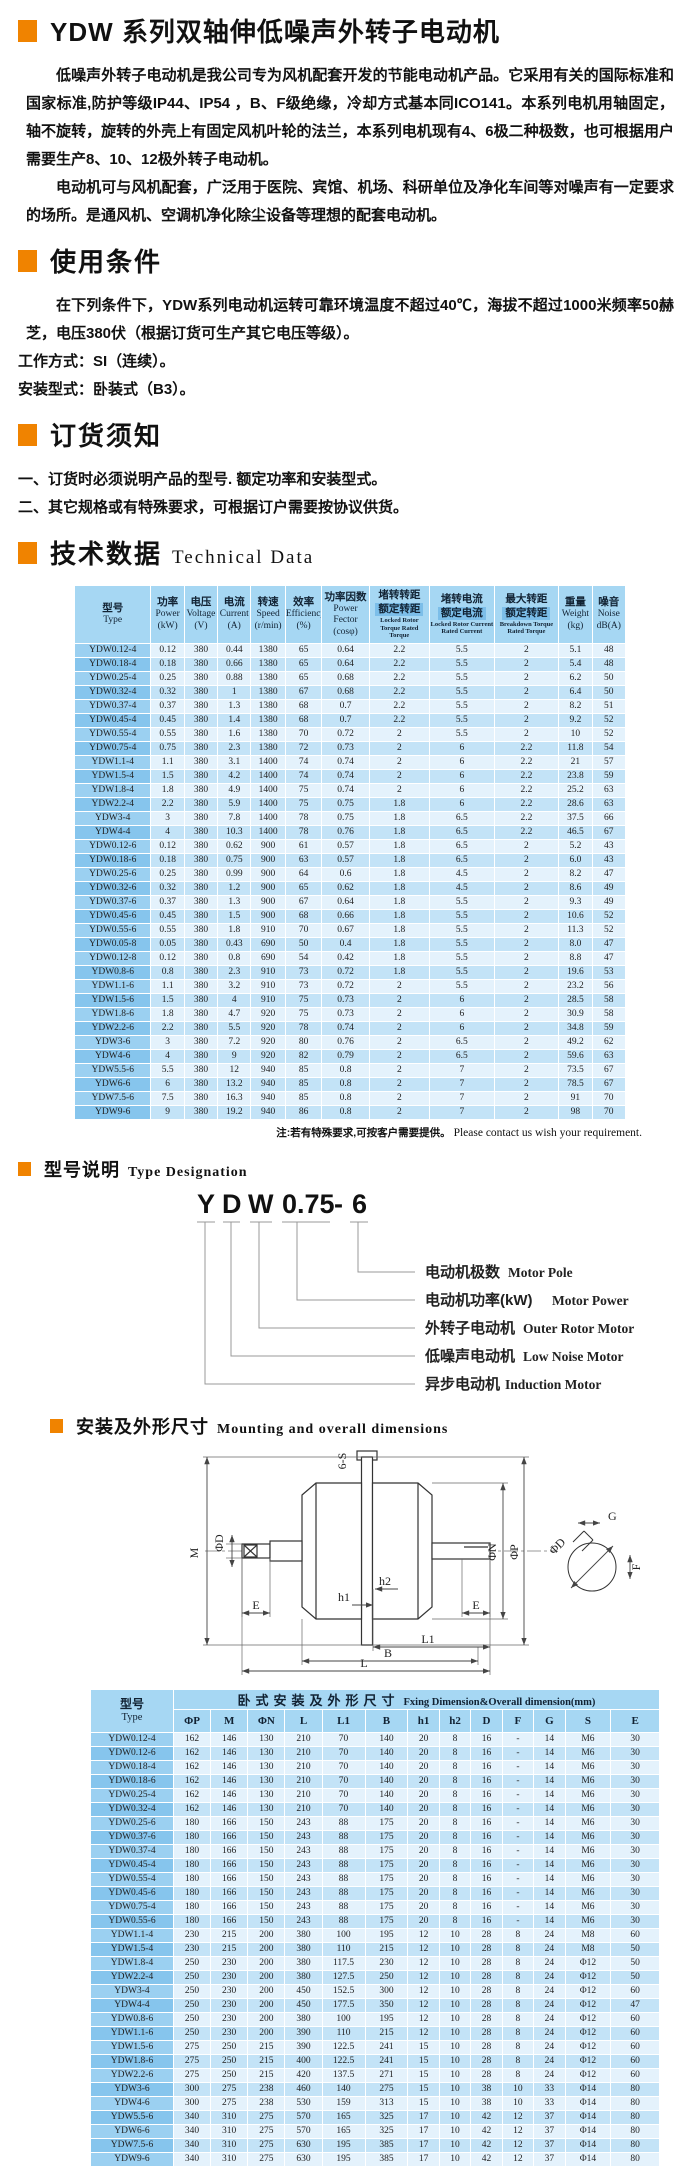  Describe the element at coordinates (303, 1809) in the screenshot. I see `value-cell: 210` at that location.